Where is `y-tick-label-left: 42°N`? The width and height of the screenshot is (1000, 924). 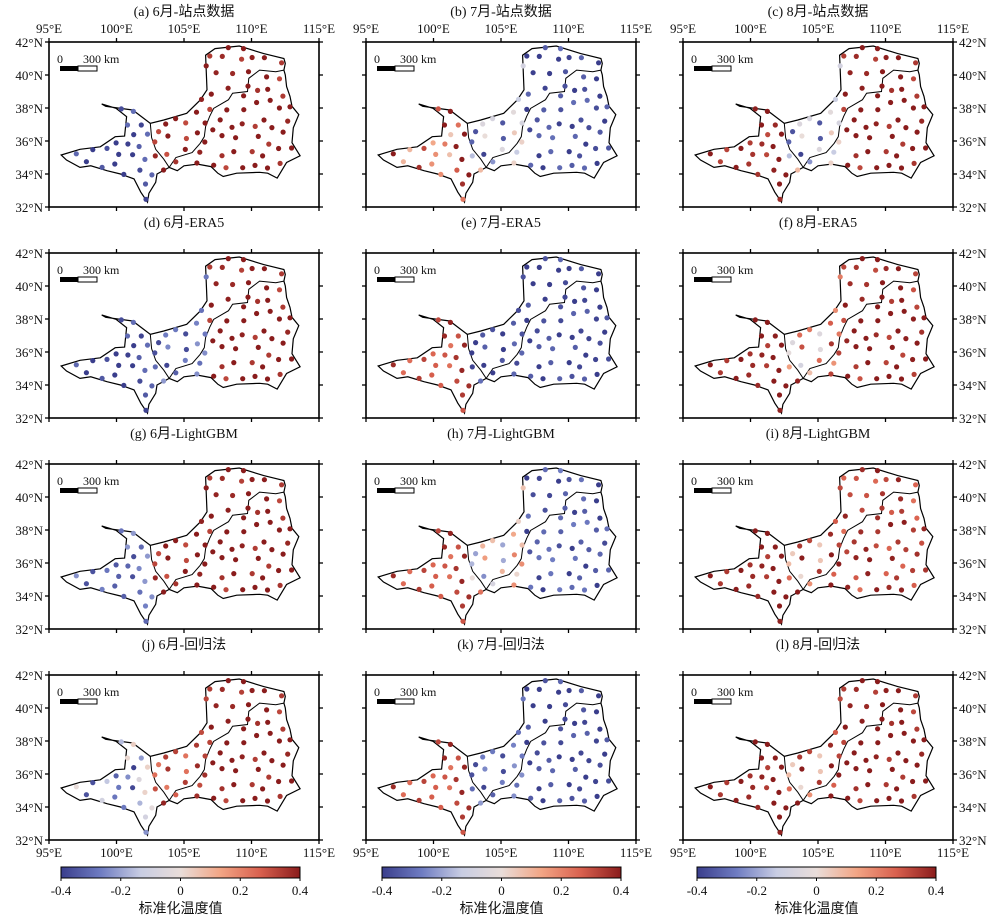 y-tick-label-left: 42°N is located at coordinates (29, 42).